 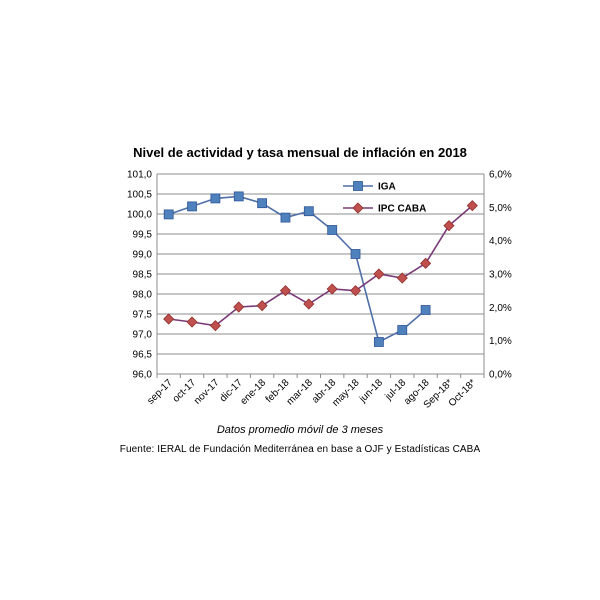 What do you see at coordinates (253, 392) in the screenshot?
I see `x-tick-label: ene-18` at bounding box center [253, 392].